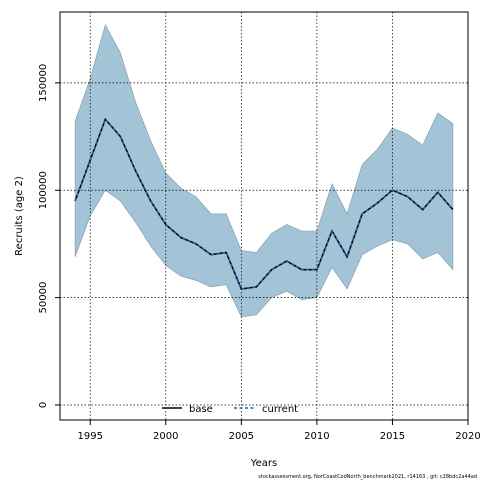 The image size is (480, 480). Describe the element at coordinates (263, 463) in the screenshot. I see `x-axis-title: Years` at that location.